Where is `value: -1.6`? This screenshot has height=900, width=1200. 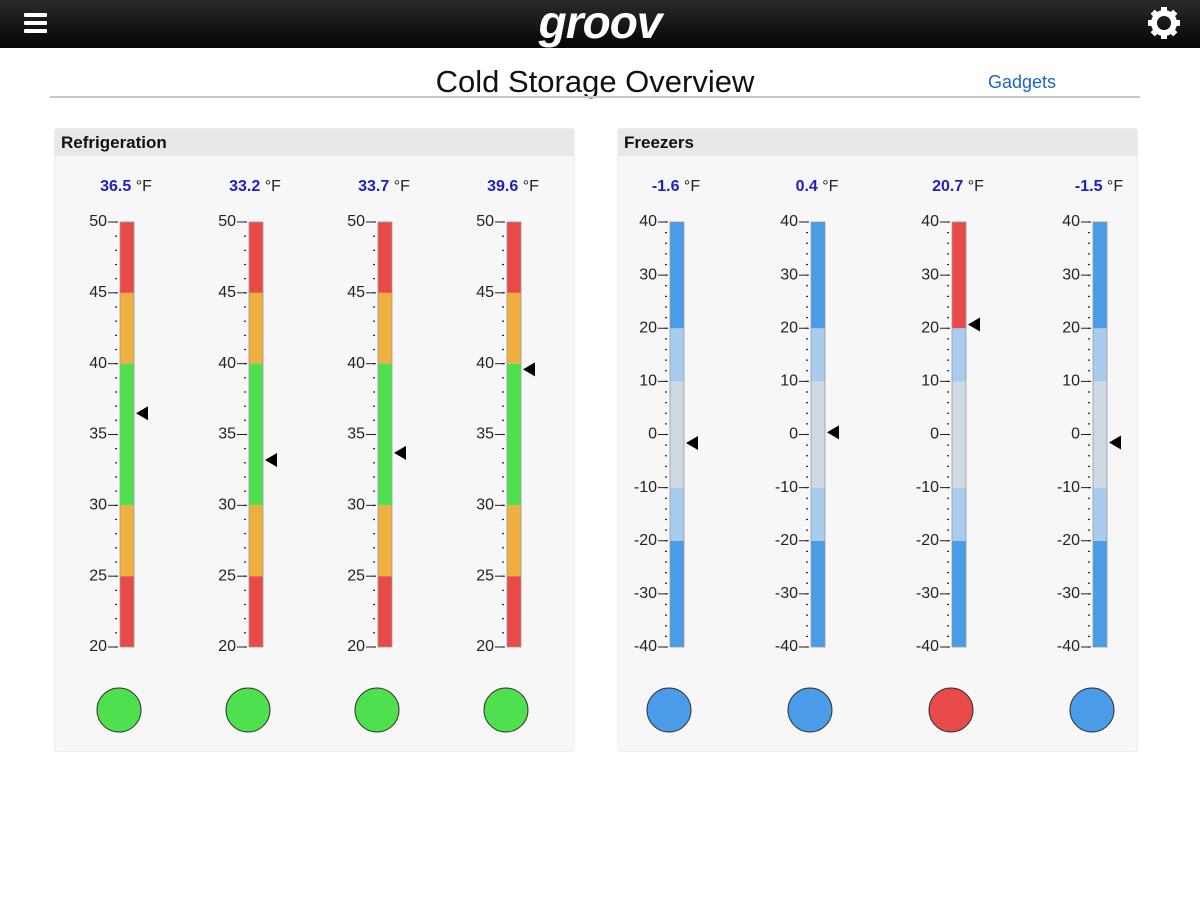 value: -1.6 is located at coordinates (666, 186).